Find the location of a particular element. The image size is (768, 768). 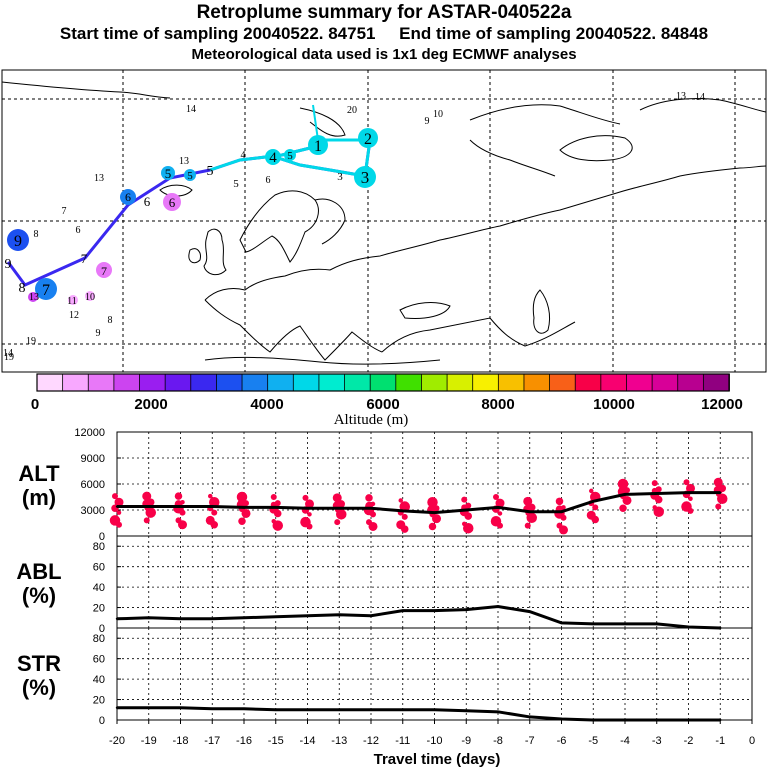

y-tick-label: 12000 is located at coordinates (89, 433).